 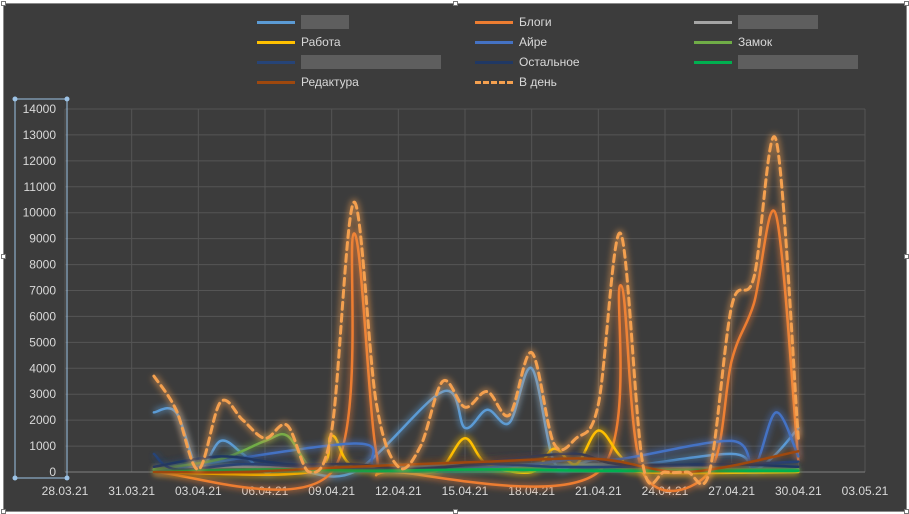 What do you see at coordinates (299, 42) in the screenshot?
I see `legend-item: Работа` at bounding box center [299, 42].